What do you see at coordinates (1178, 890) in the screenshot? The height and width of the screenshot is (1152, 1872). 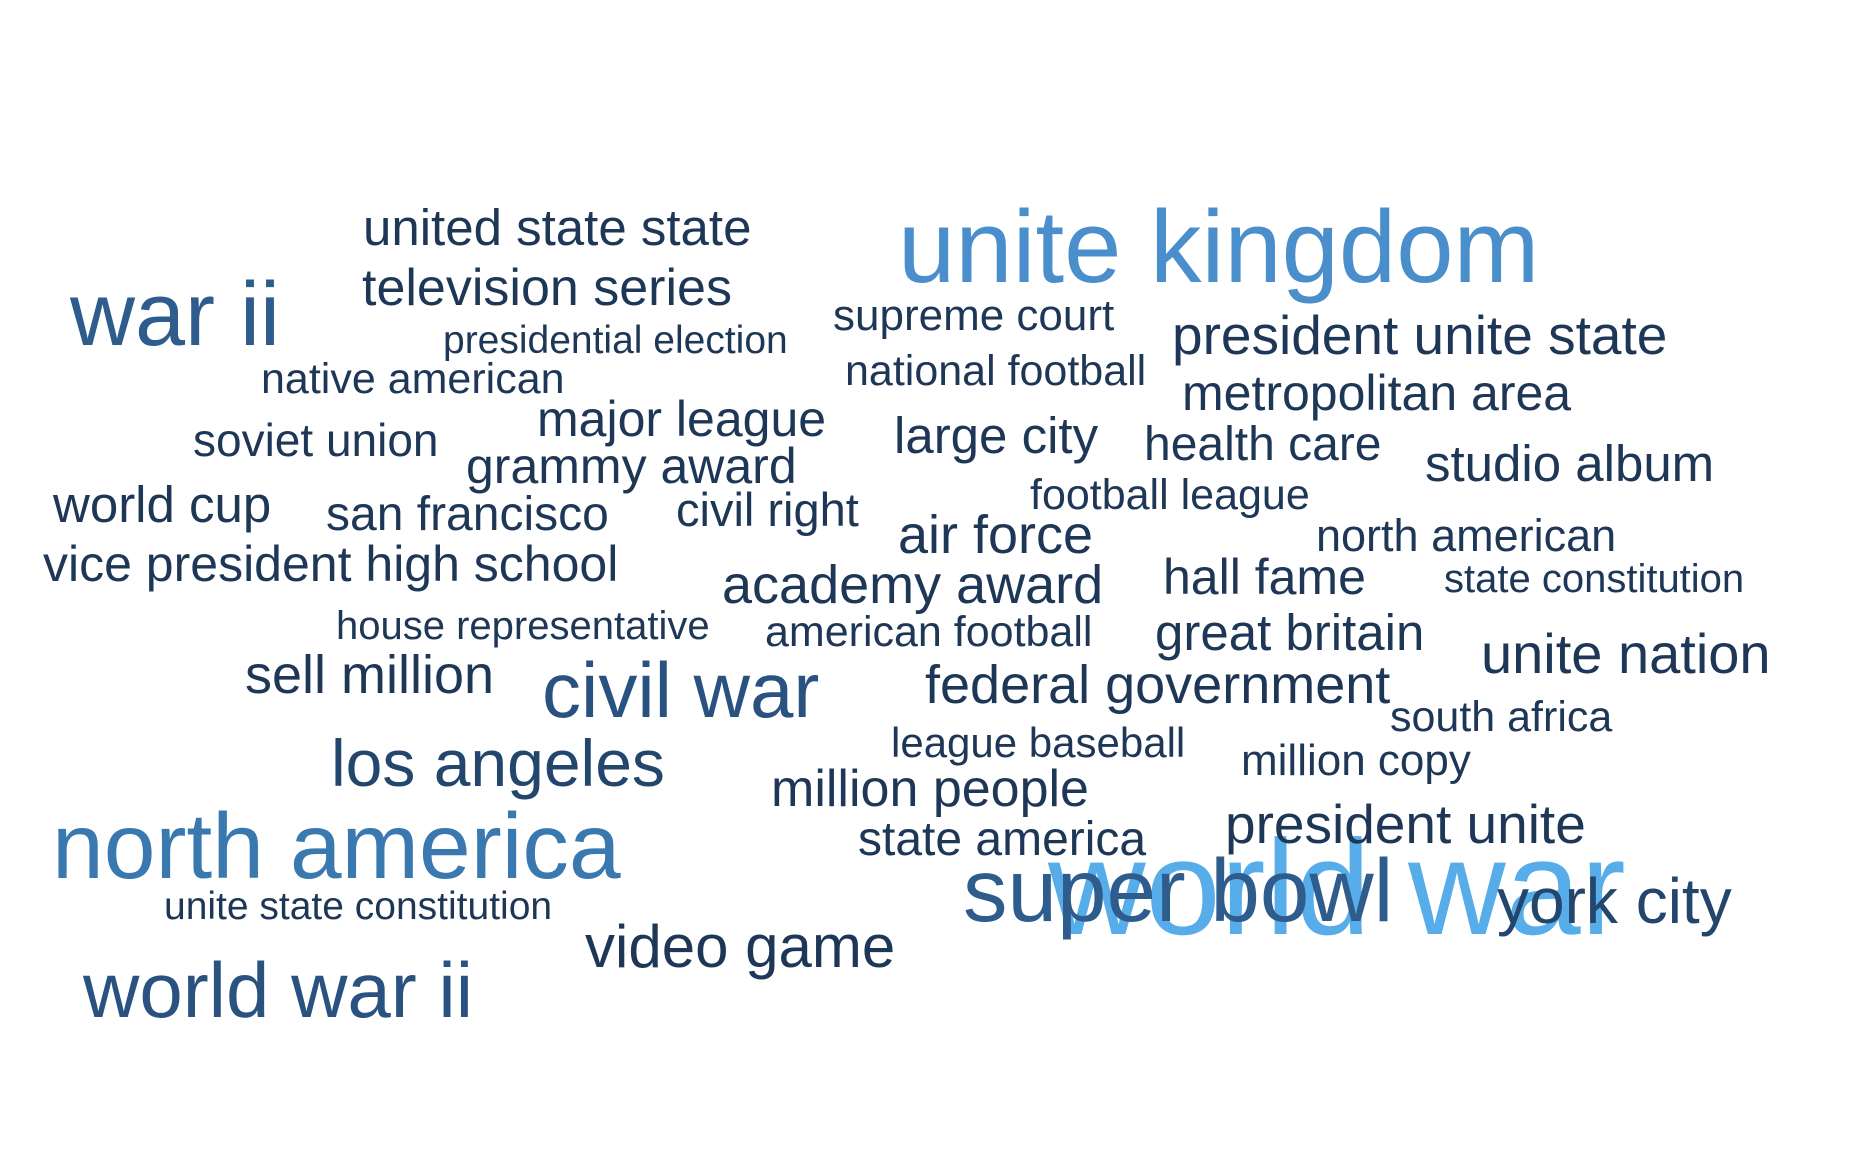 I see `word-super-bowl: super bowl` at bounding box center [1178, 890].